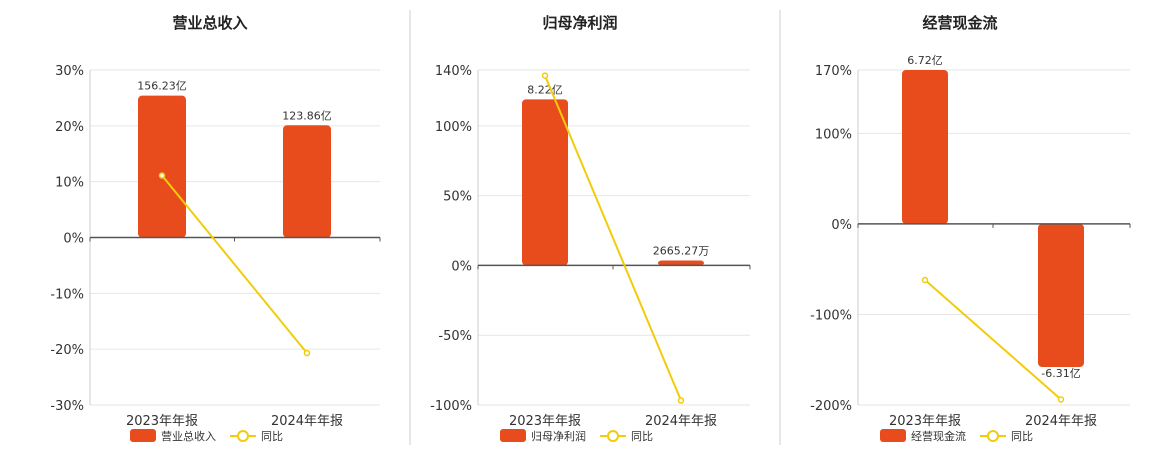 The height and width of the screenshot is (450, 1160). What do you see at coordinates (959, 23) in the screenshot?
I see `chart-title: 经营现金流` at bounding box center [959, 23].